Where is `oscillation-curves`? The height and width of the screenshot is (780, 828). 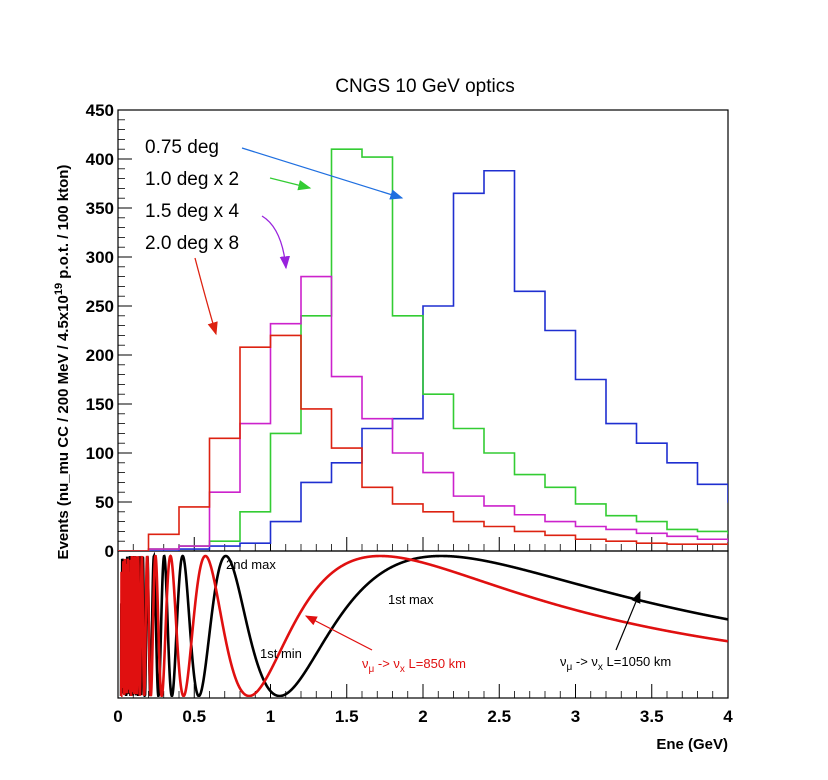 oscillation-curves is located at coordinates (423, 624).